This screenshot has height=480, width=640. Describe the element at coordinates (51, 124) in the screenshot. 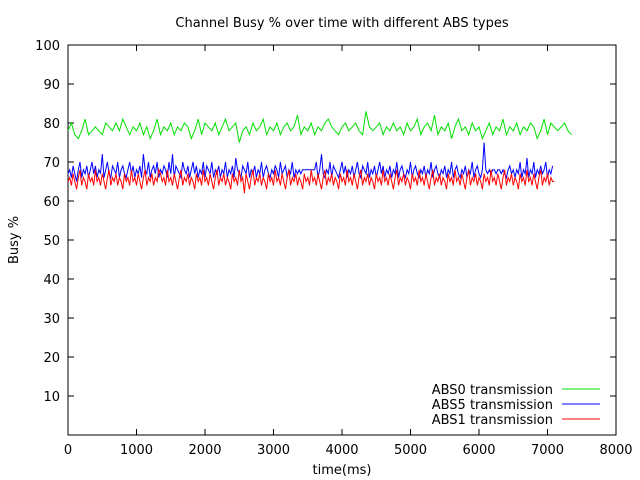

I see `y-tick-label: 80` at that location.